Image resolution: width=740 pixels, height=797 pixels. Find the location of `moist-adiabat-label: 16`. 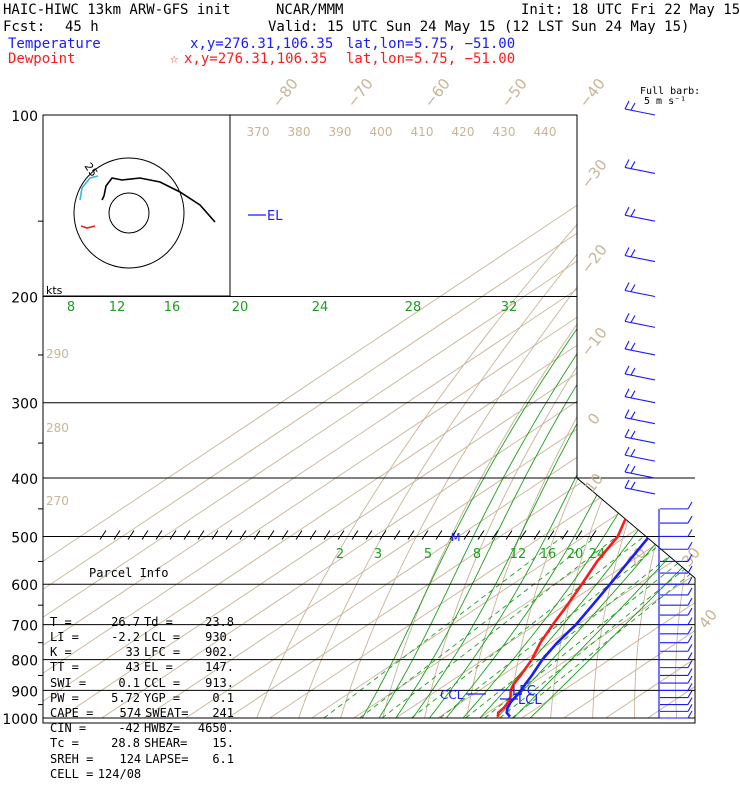

moist-adiabat-label: 16 is located at coordinates (172, 307).